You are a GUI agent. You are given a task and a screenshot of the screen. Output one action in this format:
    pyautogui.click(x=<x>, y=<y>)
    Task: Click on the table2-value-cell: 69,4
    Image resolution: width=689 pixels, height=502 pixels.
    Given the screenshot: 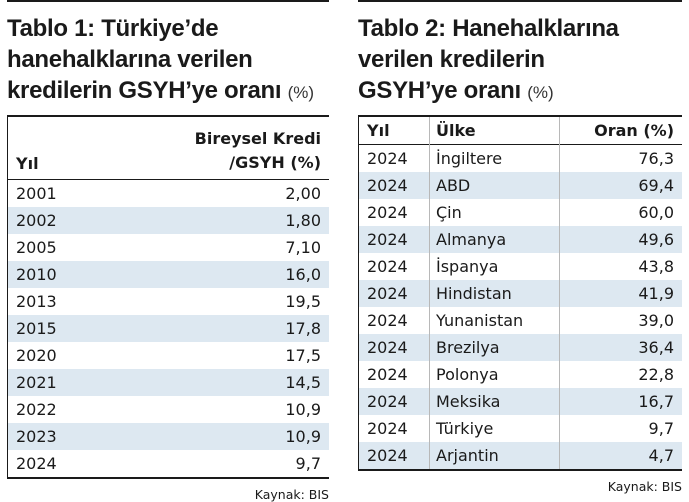 What is the action you would take?
    pyautogui.click(x=620, y=185)
    